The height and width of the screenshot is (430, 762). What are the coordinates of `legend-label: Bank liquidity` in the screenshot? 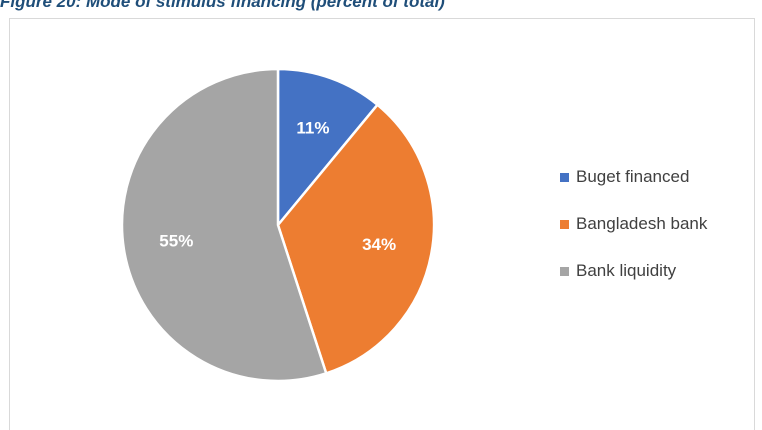 It's located at (626, 270).